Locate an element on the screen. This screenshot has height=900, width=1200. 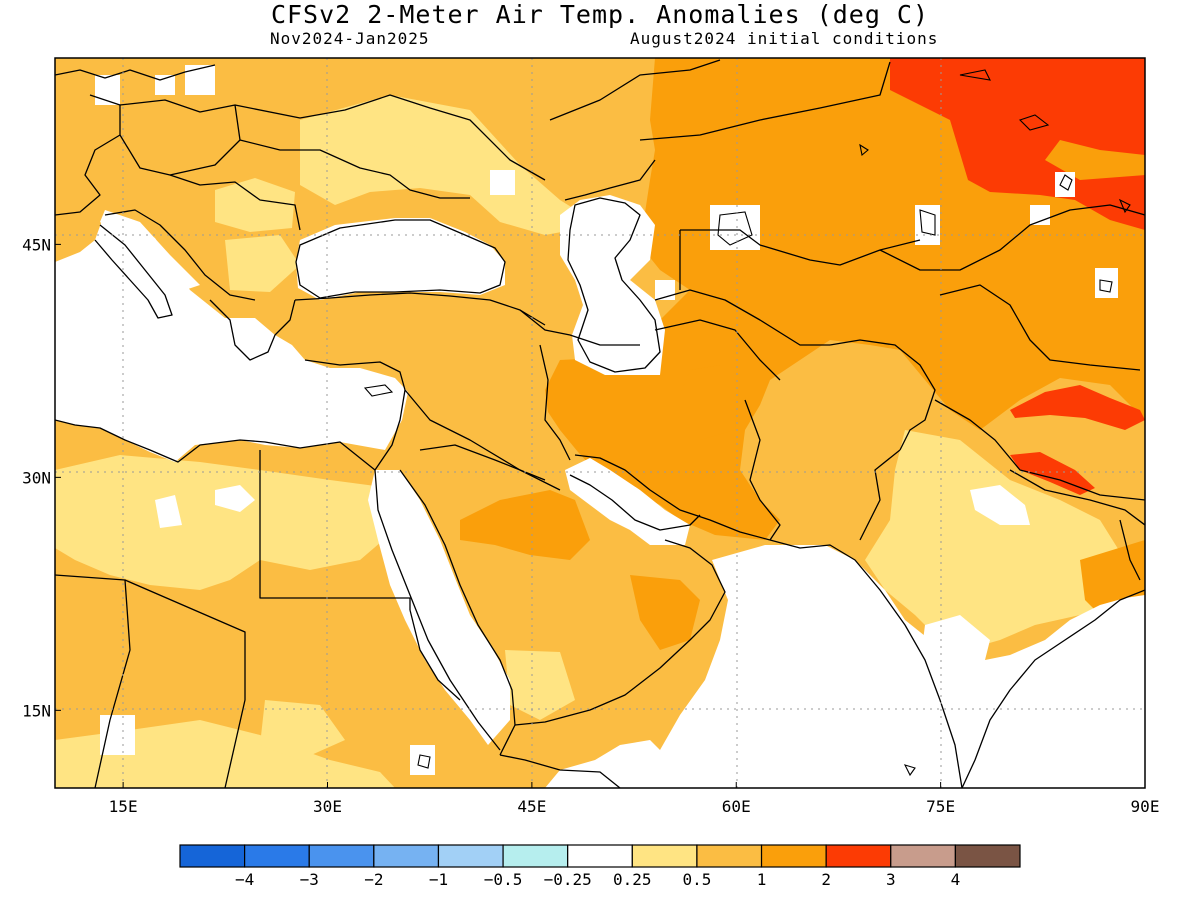
colorbar: −4 −3 −2 −1 −0.5 −0.25 0.25 0.5 1 2 3 4 is located at coordinates (600, 866).